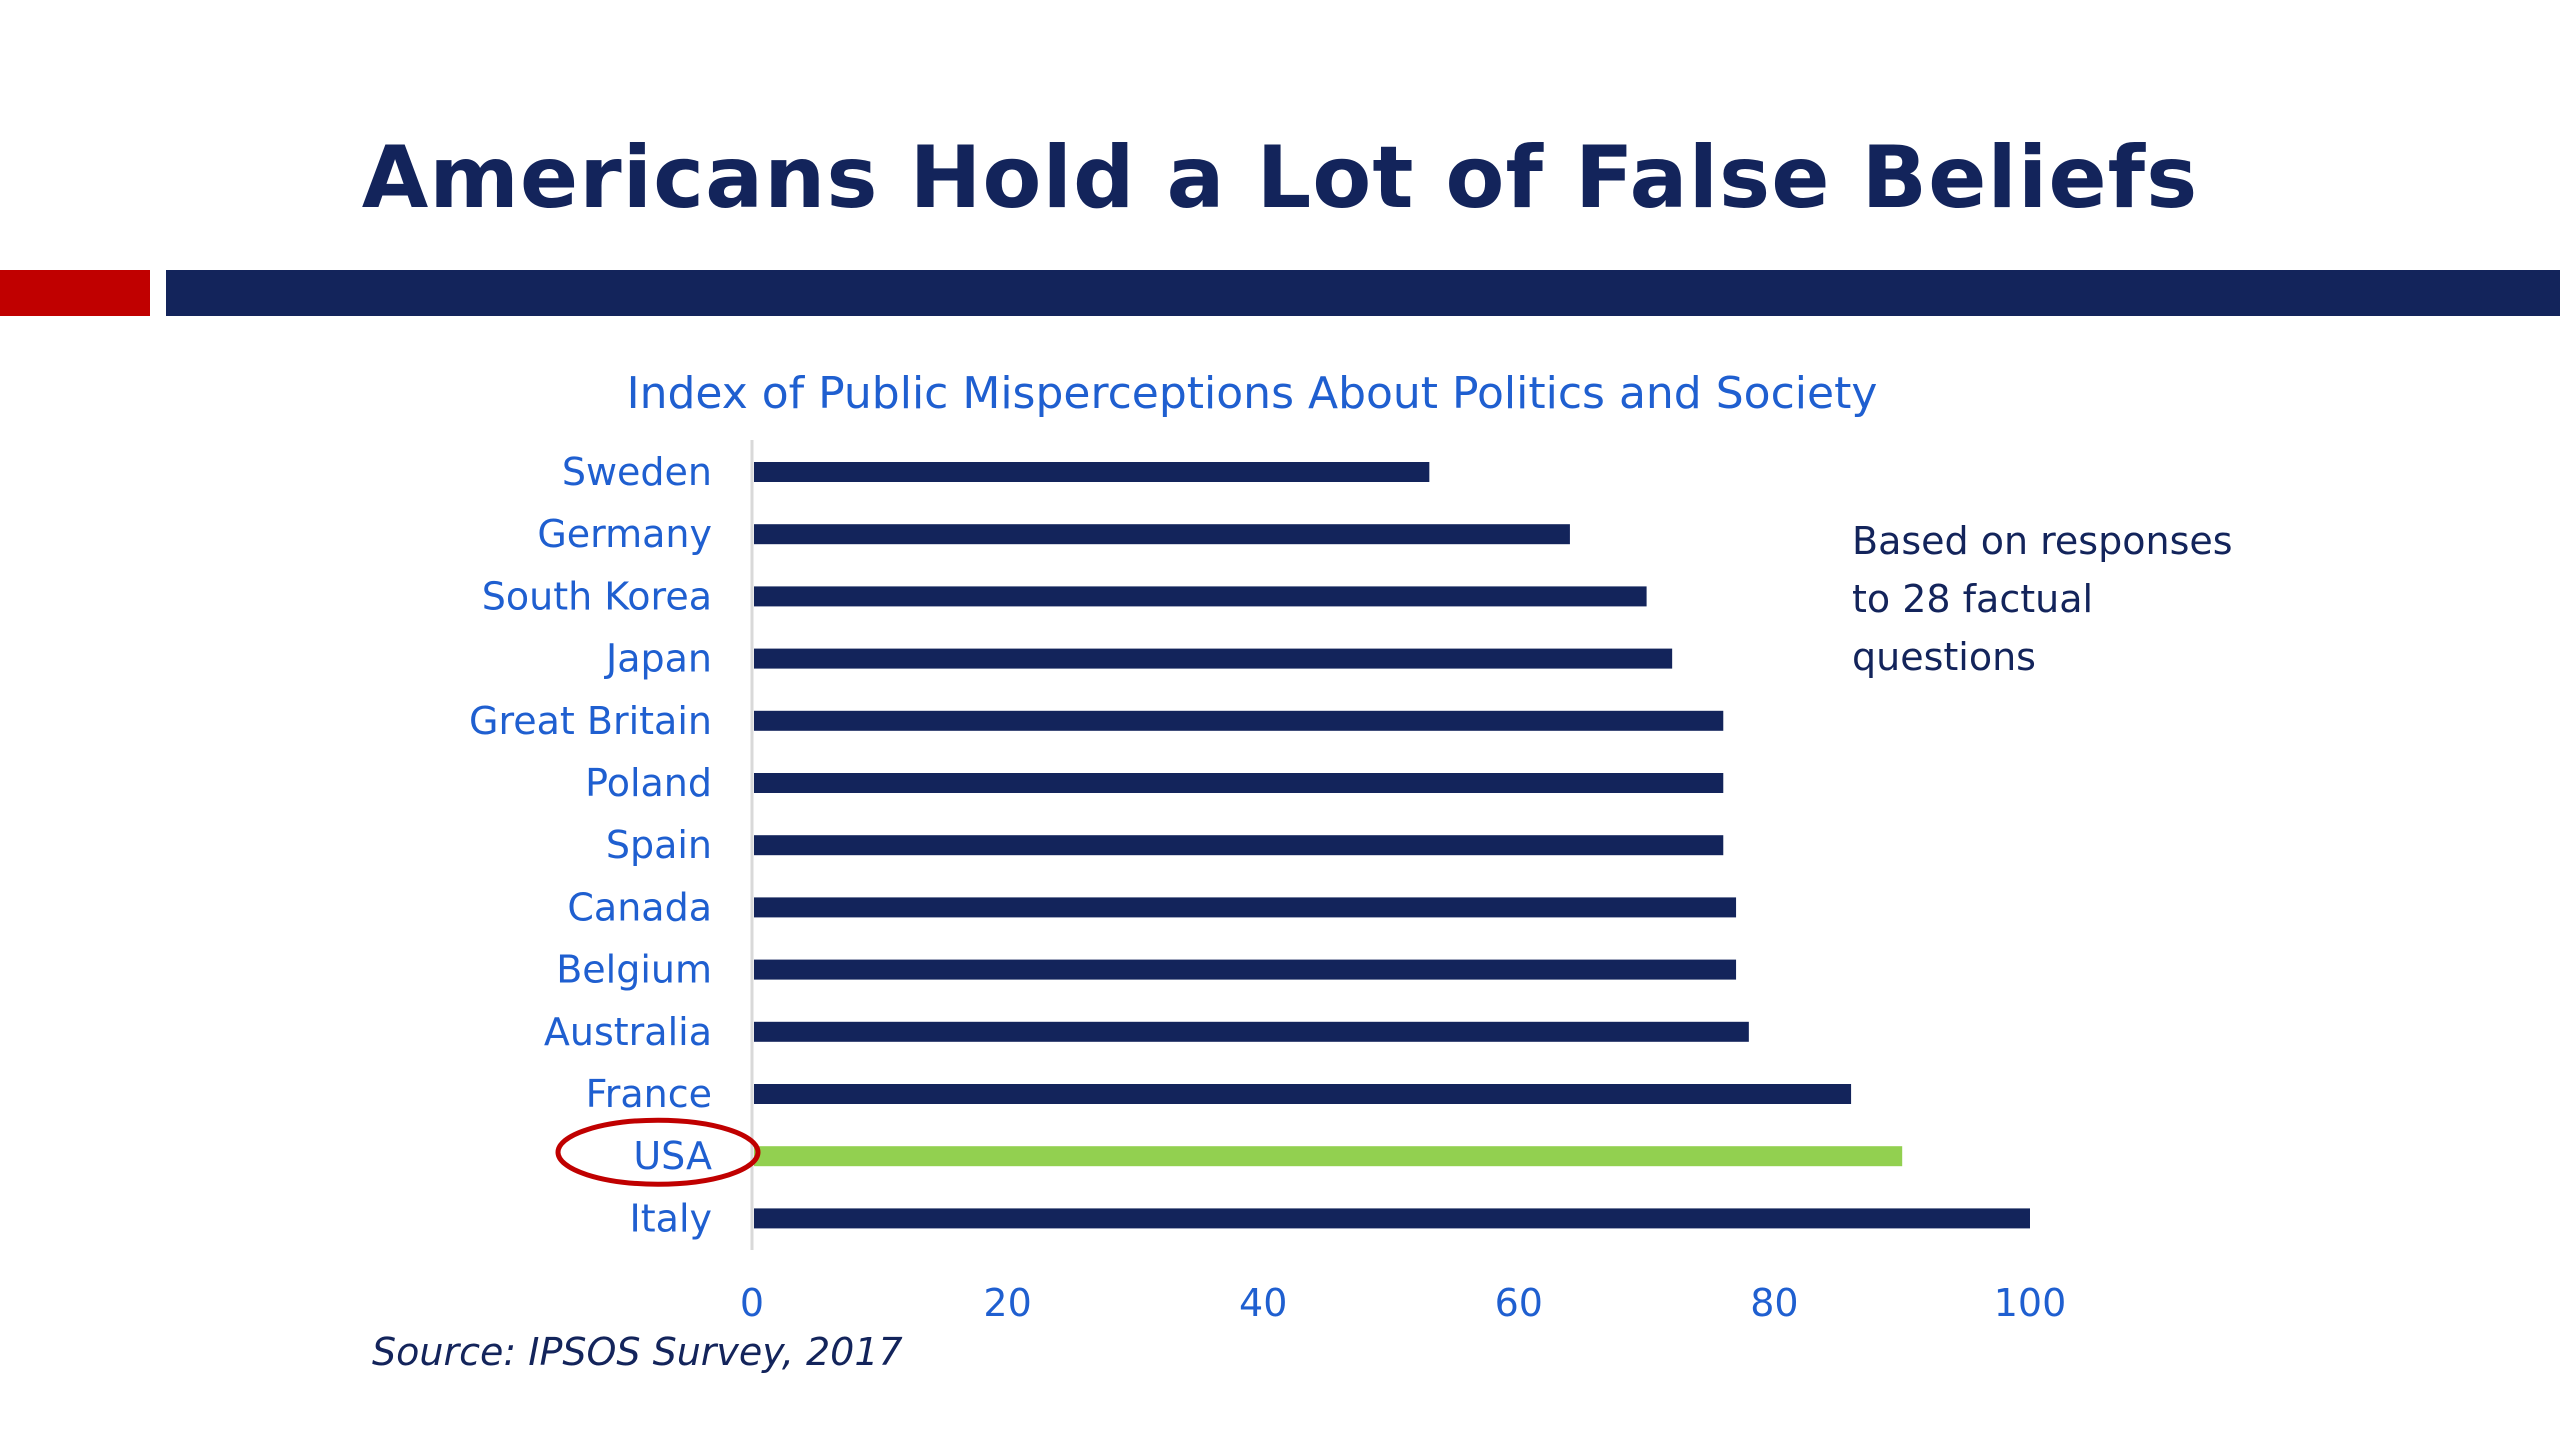 This screenshot has height=1440, width=2560. Describe the element at coordinates (75, 293) in the screenshot. I see `accent-bar-red` at that location.